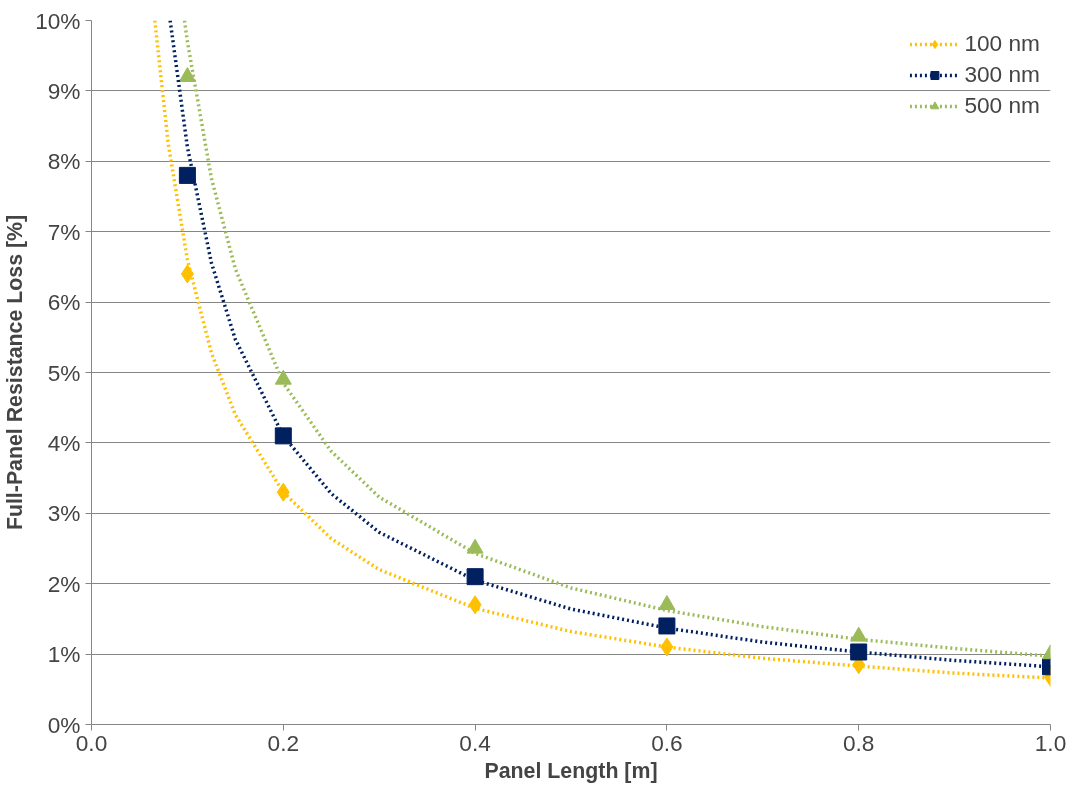  What do you see at coordinates (64, 302) in the screenshot?
I see `y-tick-label: 6%` at bounding box center [64, 302].